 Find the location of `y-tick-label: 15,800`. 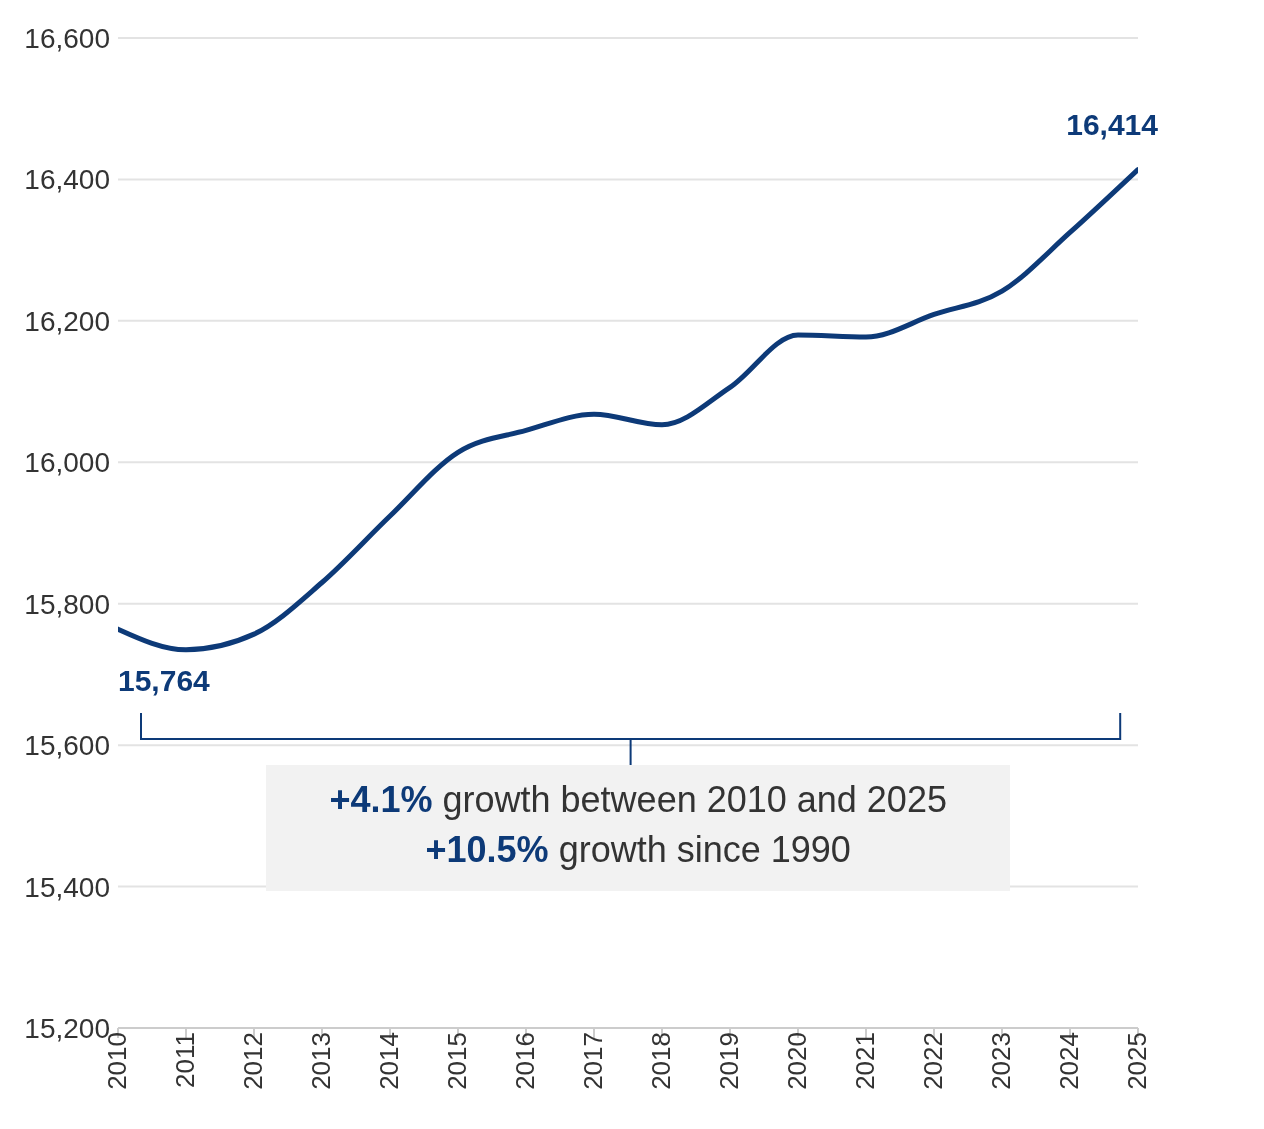

y-tick-label: 15,800 is located at coordinates (67, 604).